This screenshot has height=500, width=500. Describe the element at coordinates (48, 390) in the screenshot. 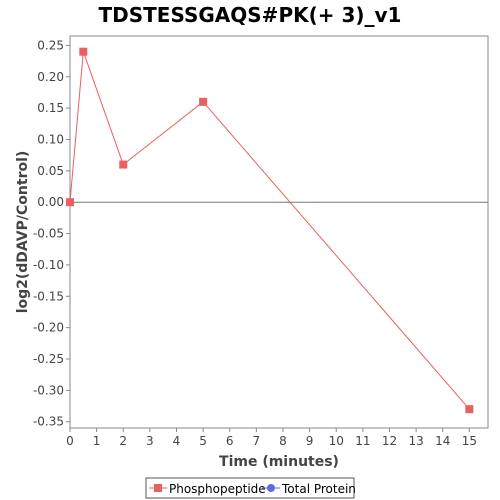

I see `y-tick-label: -0.30` at that location.